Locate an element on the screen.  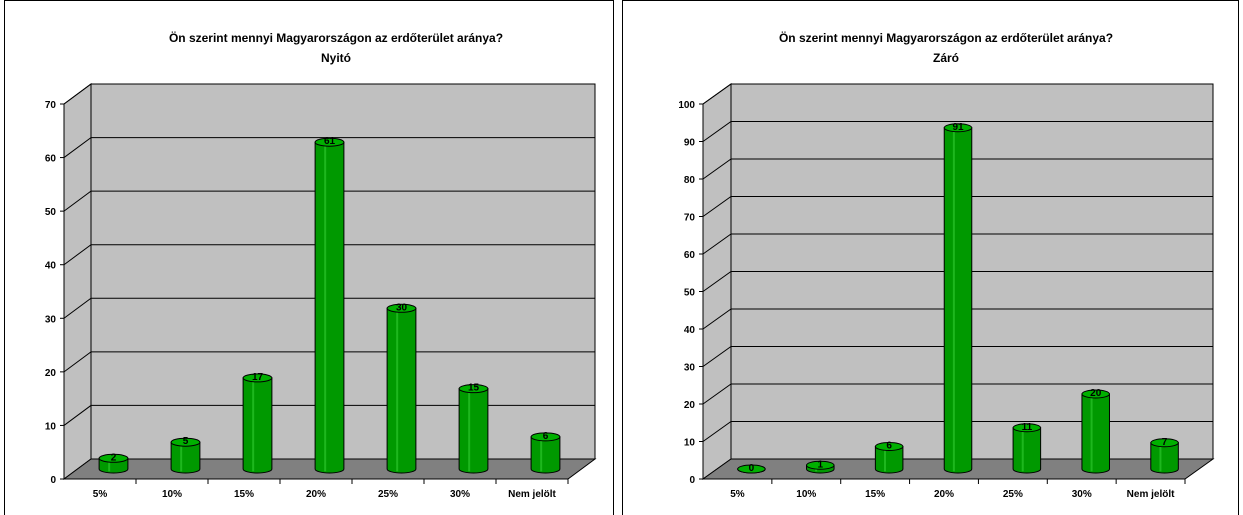
data-label: 17 is located at coordinates (258, 377).